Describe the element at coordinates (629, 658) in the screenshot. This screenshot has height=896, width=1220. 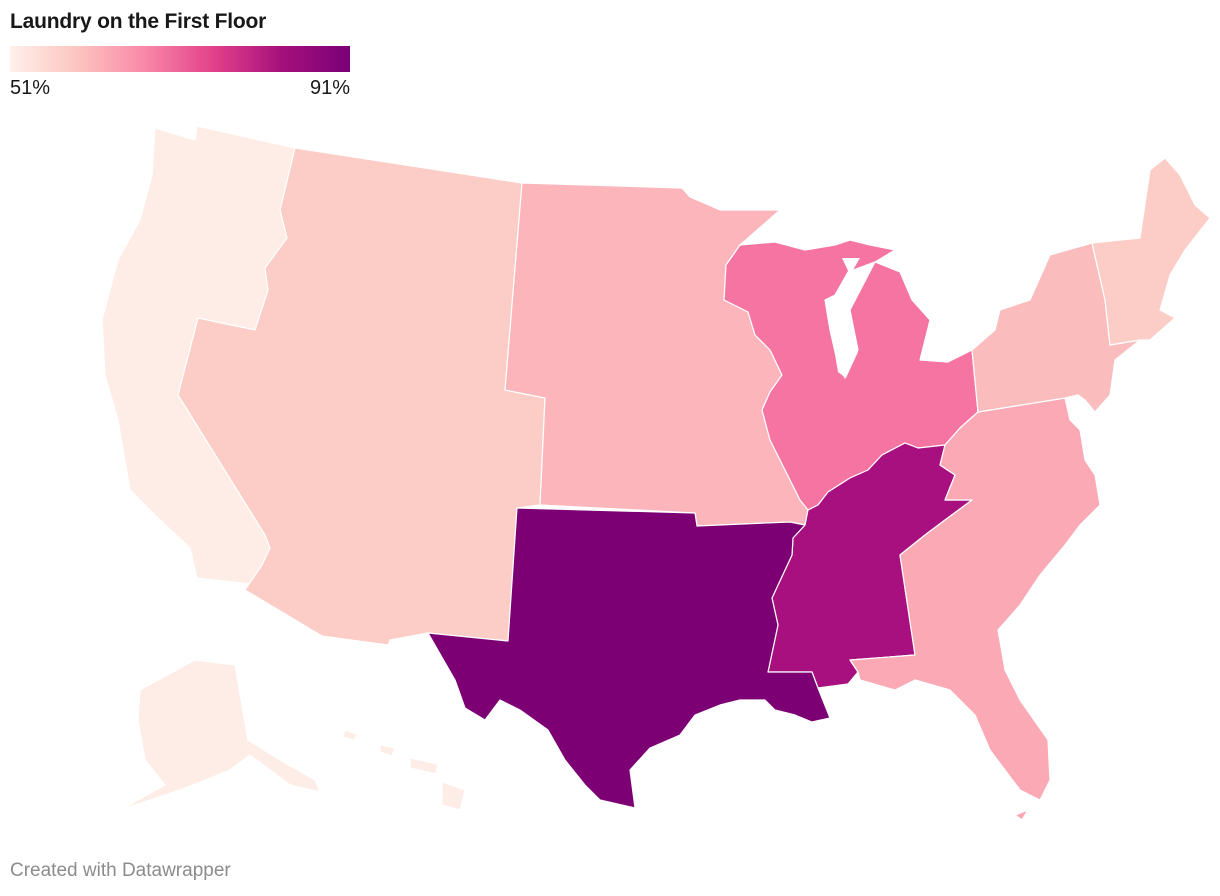
I see `region-west-south-central` at that location.